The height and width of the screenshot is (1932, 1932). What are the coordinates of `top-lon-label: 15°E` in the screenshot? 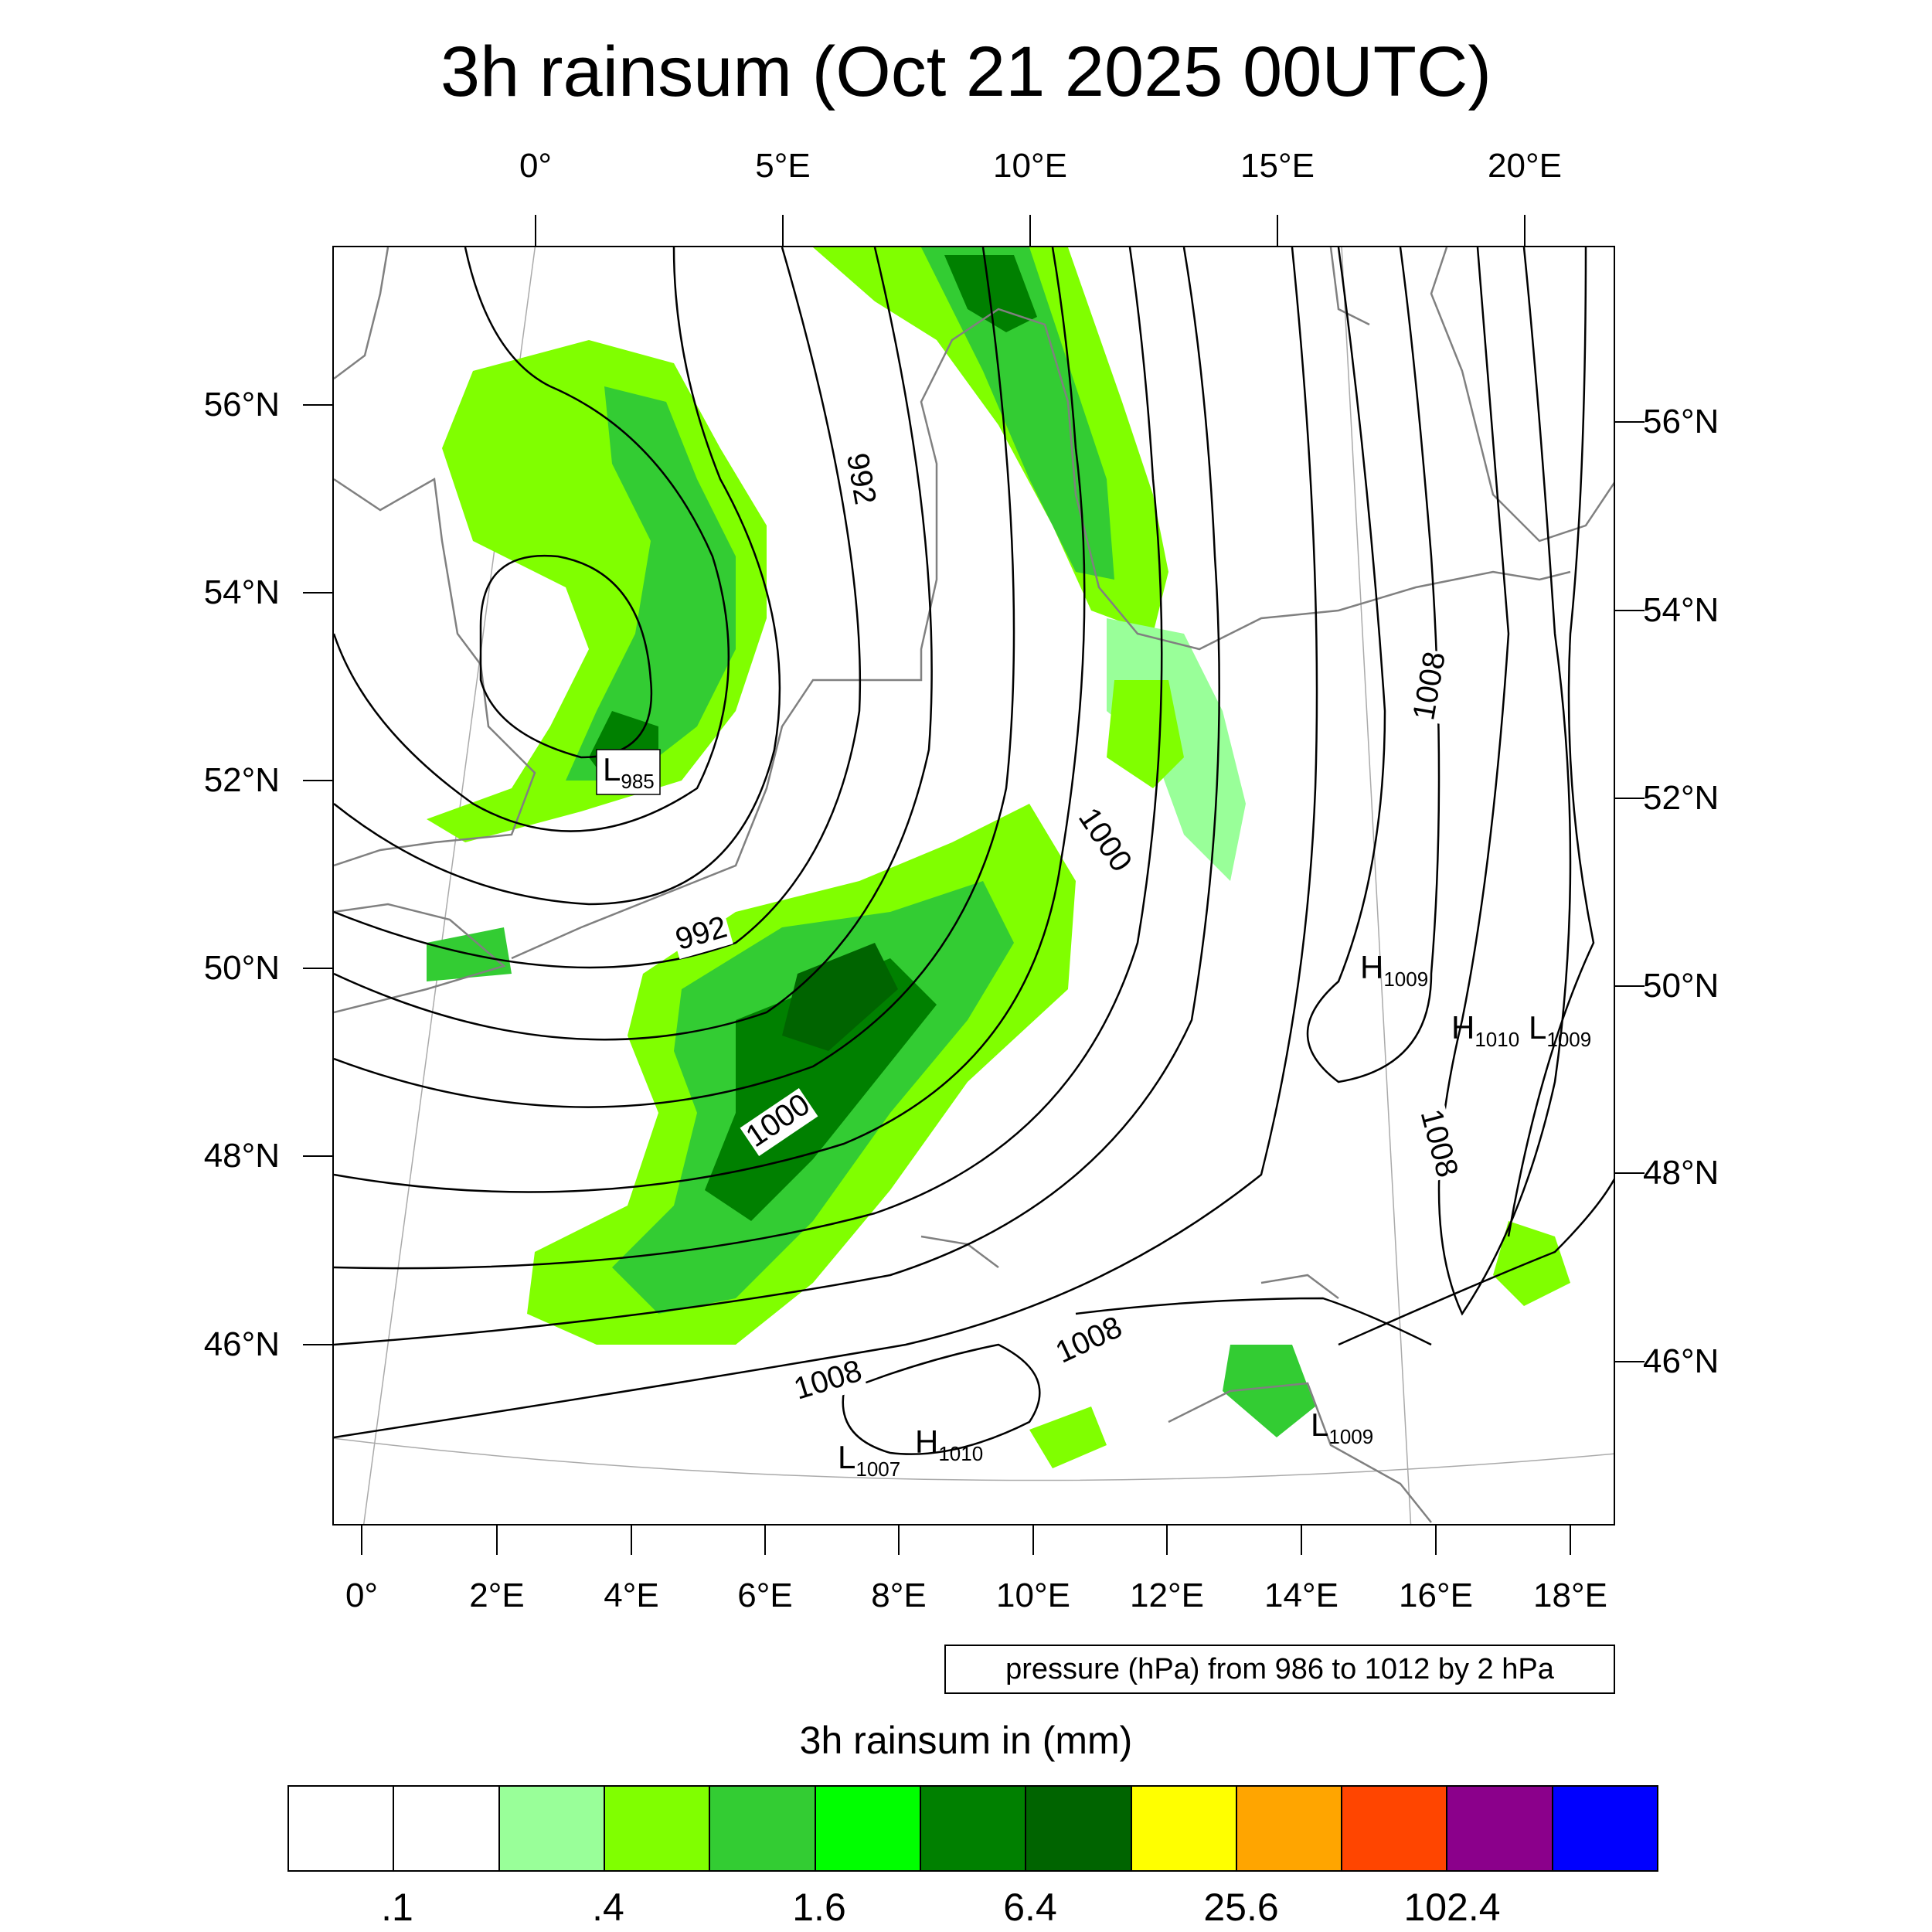 It's located at (1277, 166).